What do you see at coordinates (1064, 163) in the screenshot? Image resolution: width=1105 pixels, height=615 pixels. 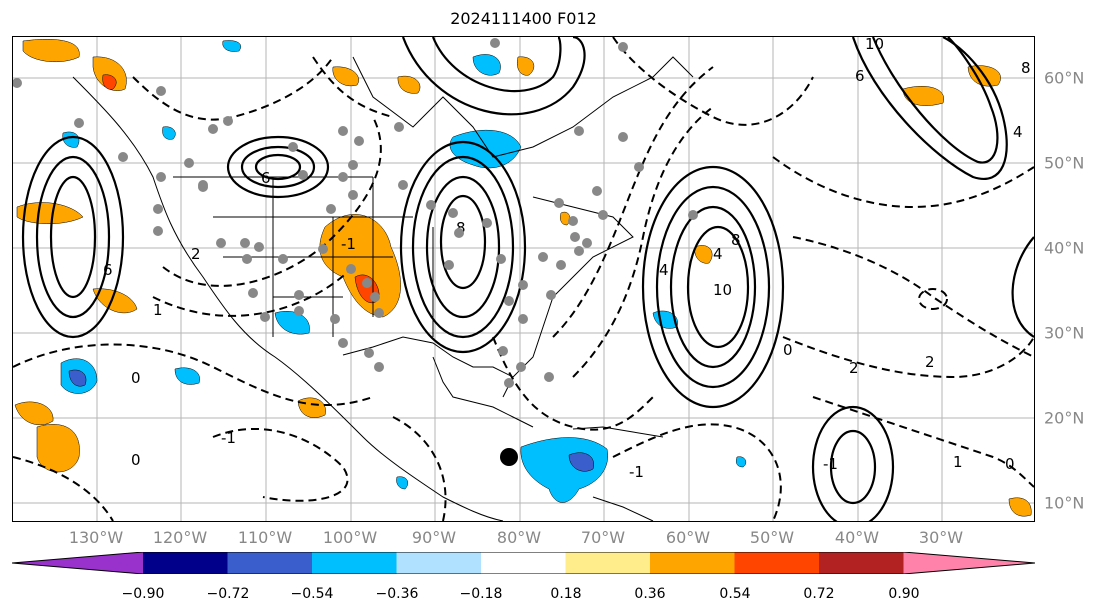 I see `lat-label: 50°N` at bounding box center [1064, 163].